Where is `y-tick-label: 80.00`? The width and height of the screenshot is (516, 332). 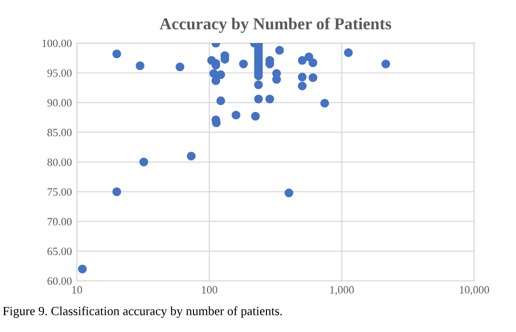 y-tick-label: 80.00 is located at coordinates (59, 162).